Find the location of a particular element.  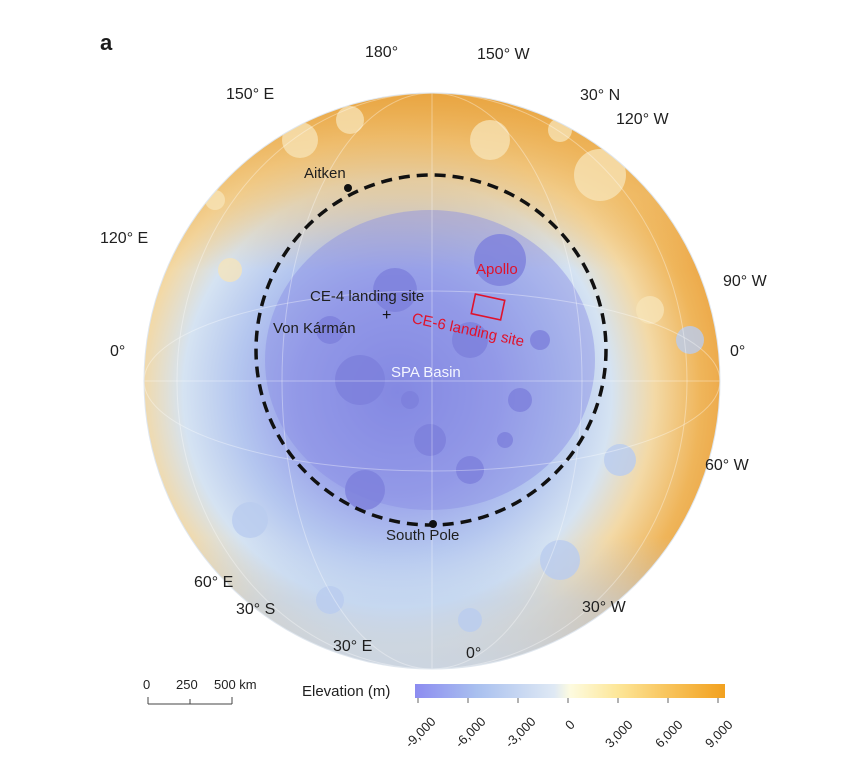

craters is located at coordinates (433, 372).